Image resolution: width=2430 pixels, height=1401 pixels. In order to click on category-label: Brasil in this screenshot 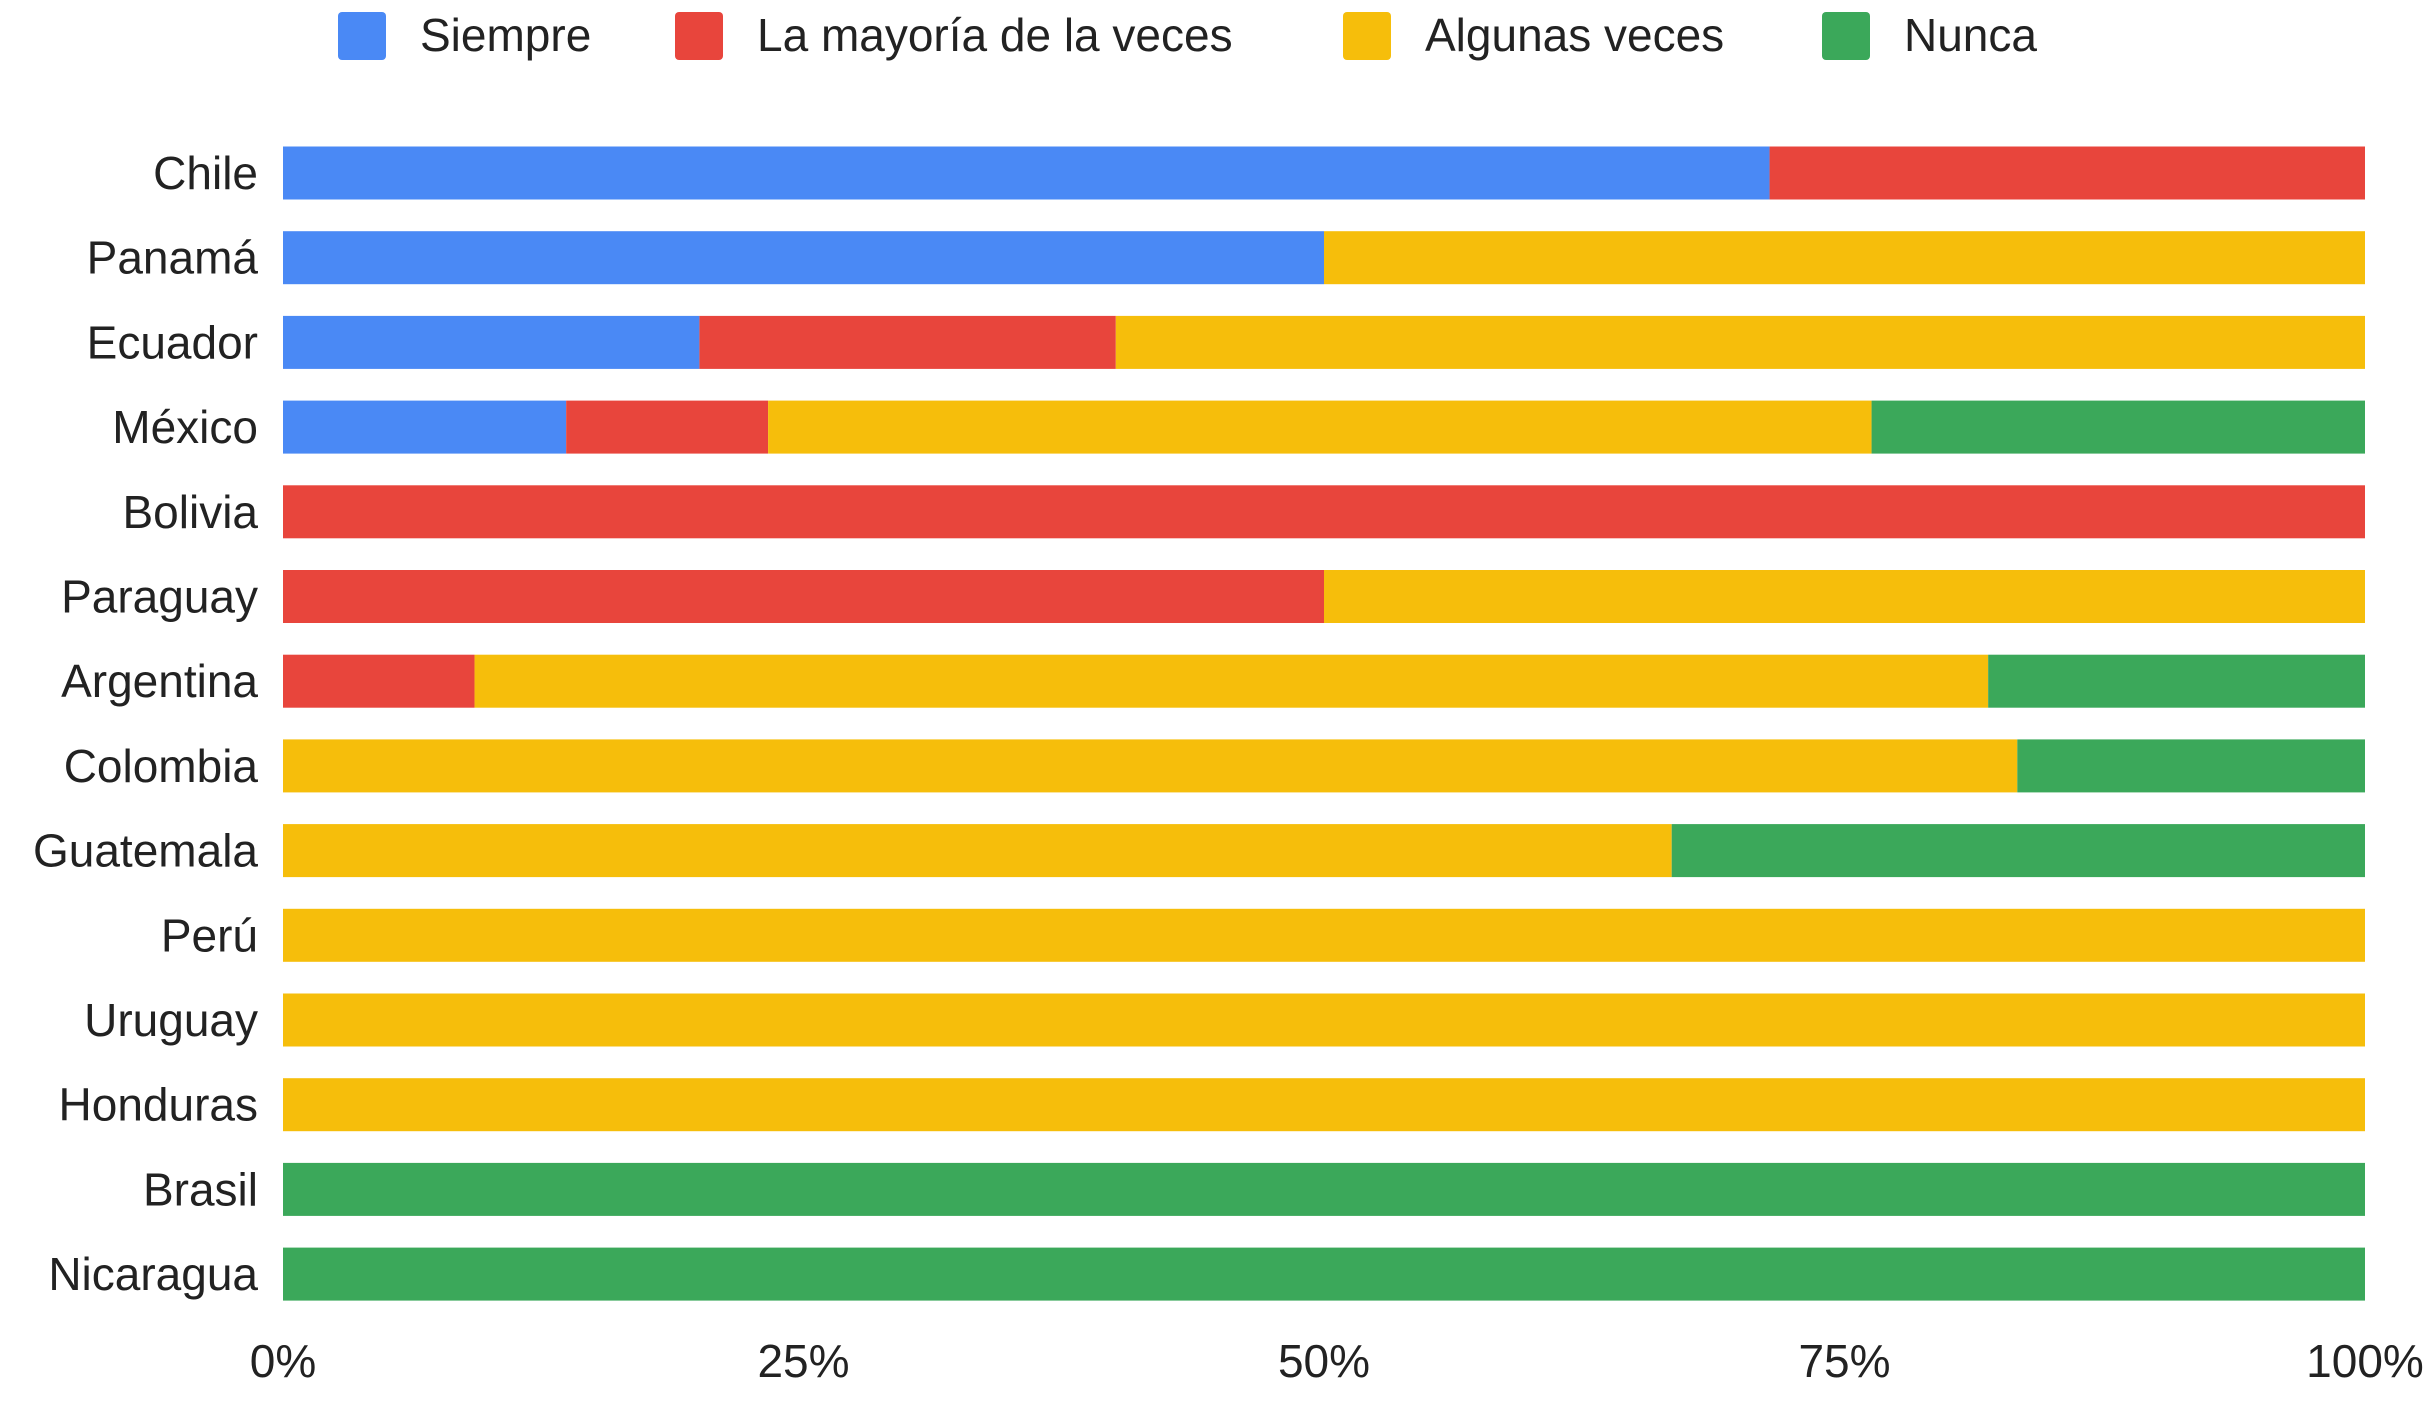, I will do `click(200, 1189)`.